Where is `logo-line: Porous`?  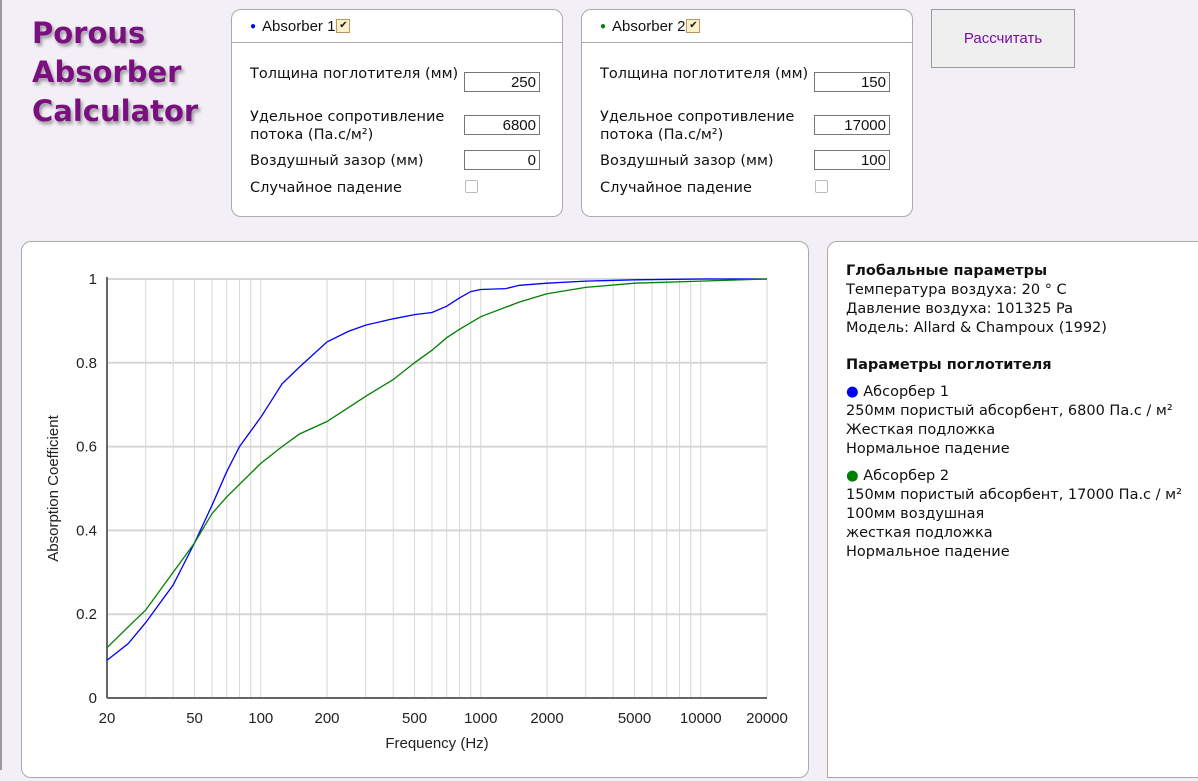
logo-line: Porous is located at coordinates (89, 33).